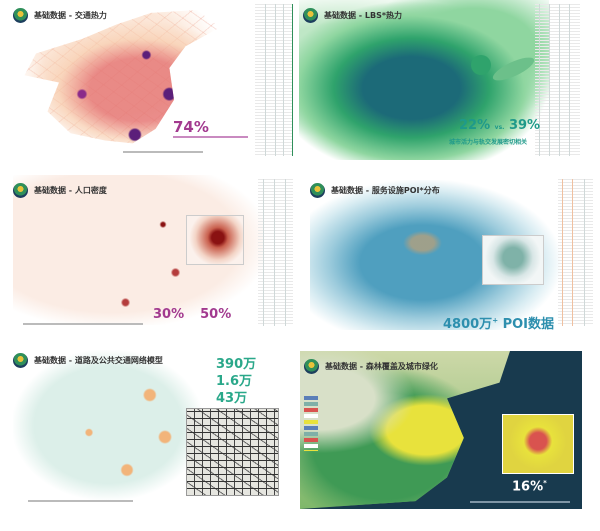 The image size is (600, 531). I want to click on stat-value: 74%, so click(191, 127).